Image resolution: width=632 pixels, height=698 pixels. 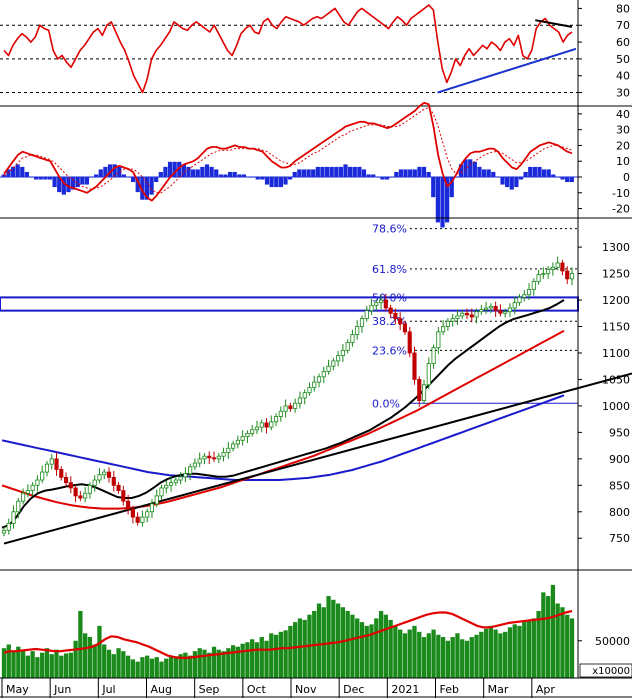 I want to click on price-ytick-label: 800, so click(x=619, y=512).